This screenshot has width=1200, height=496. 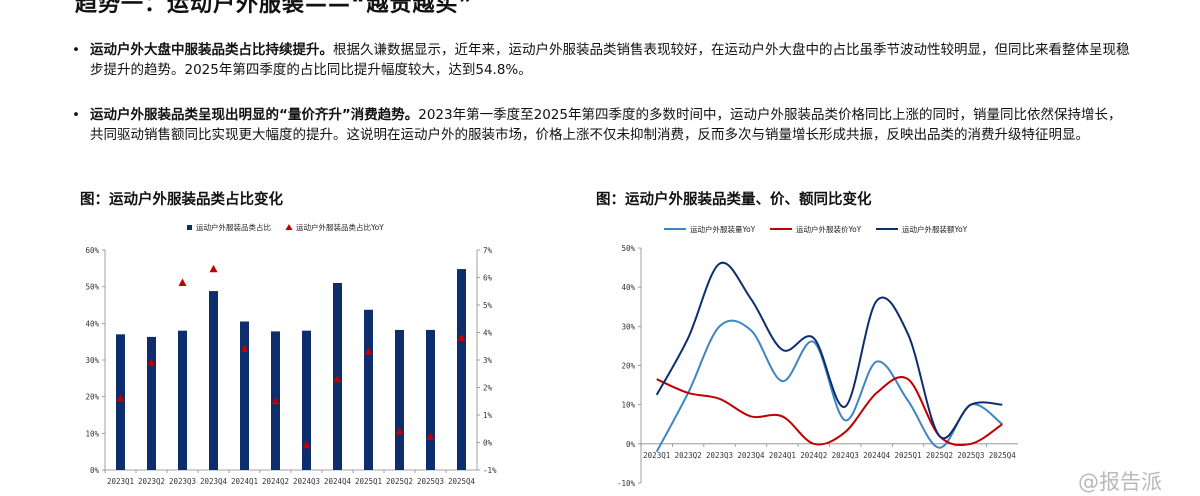 I want to click on chart2-y-tick-label: -10%, so click(x=626, y=483).